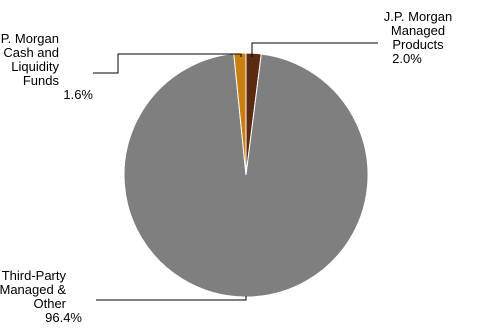 Image resolution: width=481 pixels, height=335 pixels. Describe the element at coordinates (31, 52) in the screenshot. I see `slice-label-2-line-1: Cash and` at that location.